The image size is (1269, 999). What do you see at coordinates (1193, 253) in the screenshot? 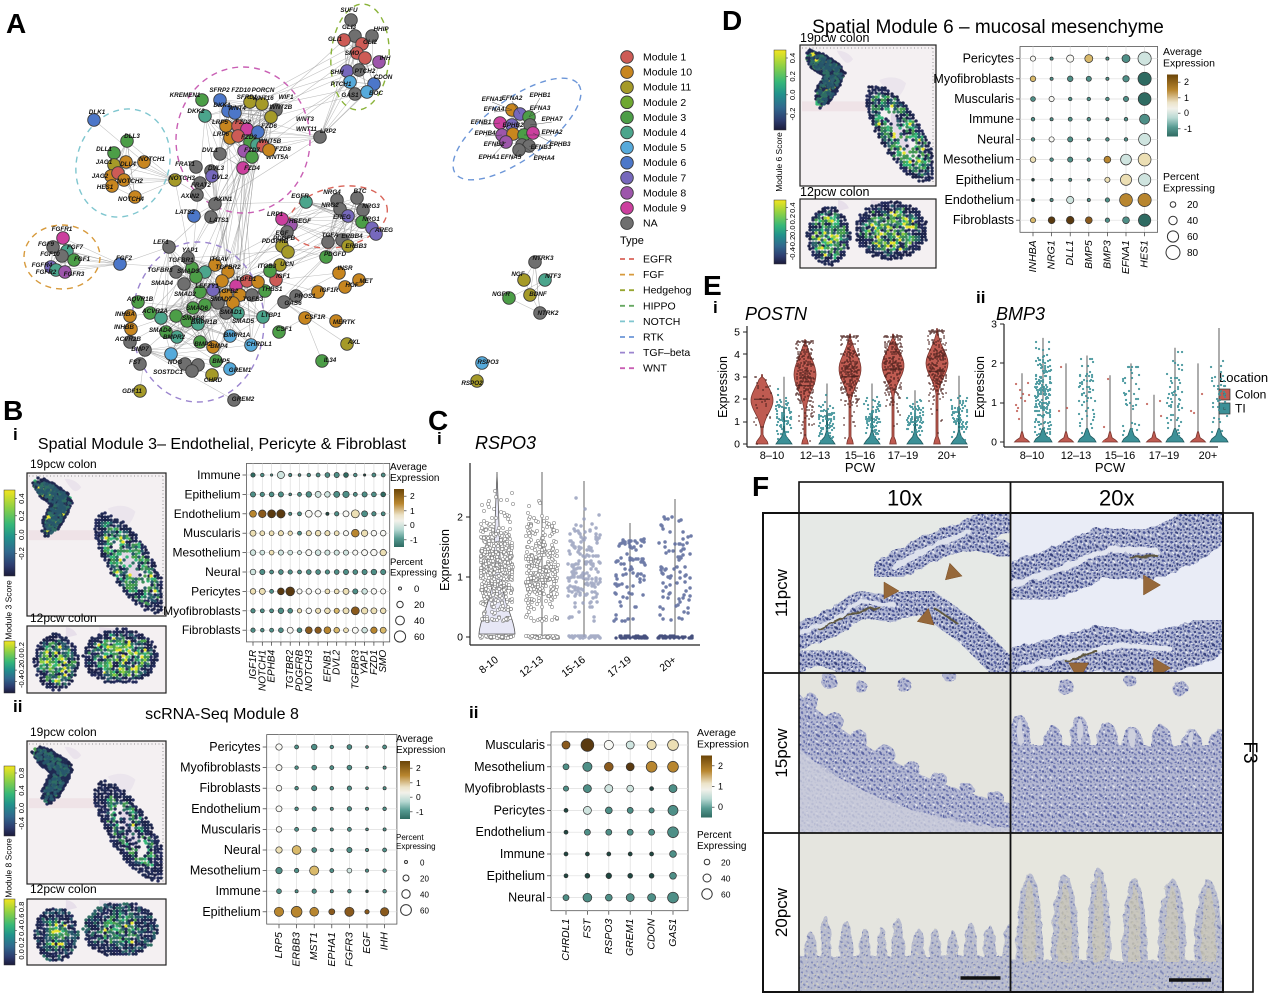
I see `svg-text: 80` at bounding box center [1193, 253].